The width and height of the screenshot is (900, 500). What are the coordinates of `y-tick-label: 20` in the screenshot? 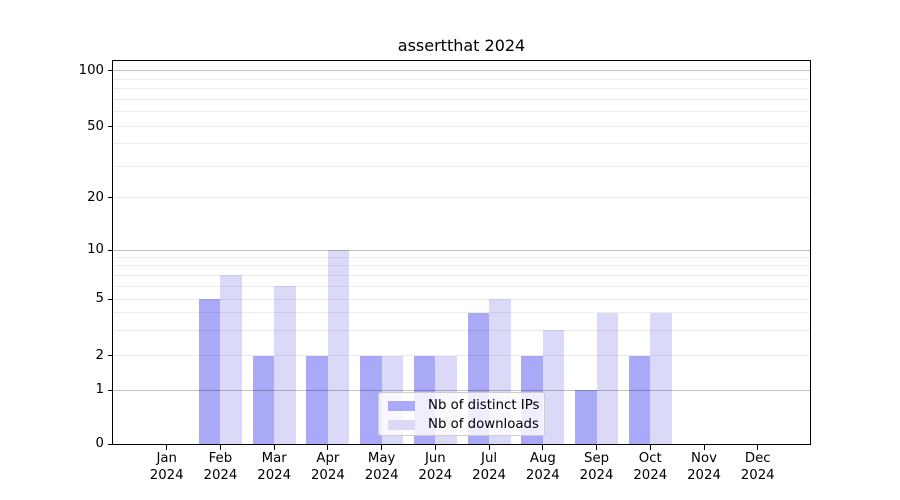 It's located at (95, 197).